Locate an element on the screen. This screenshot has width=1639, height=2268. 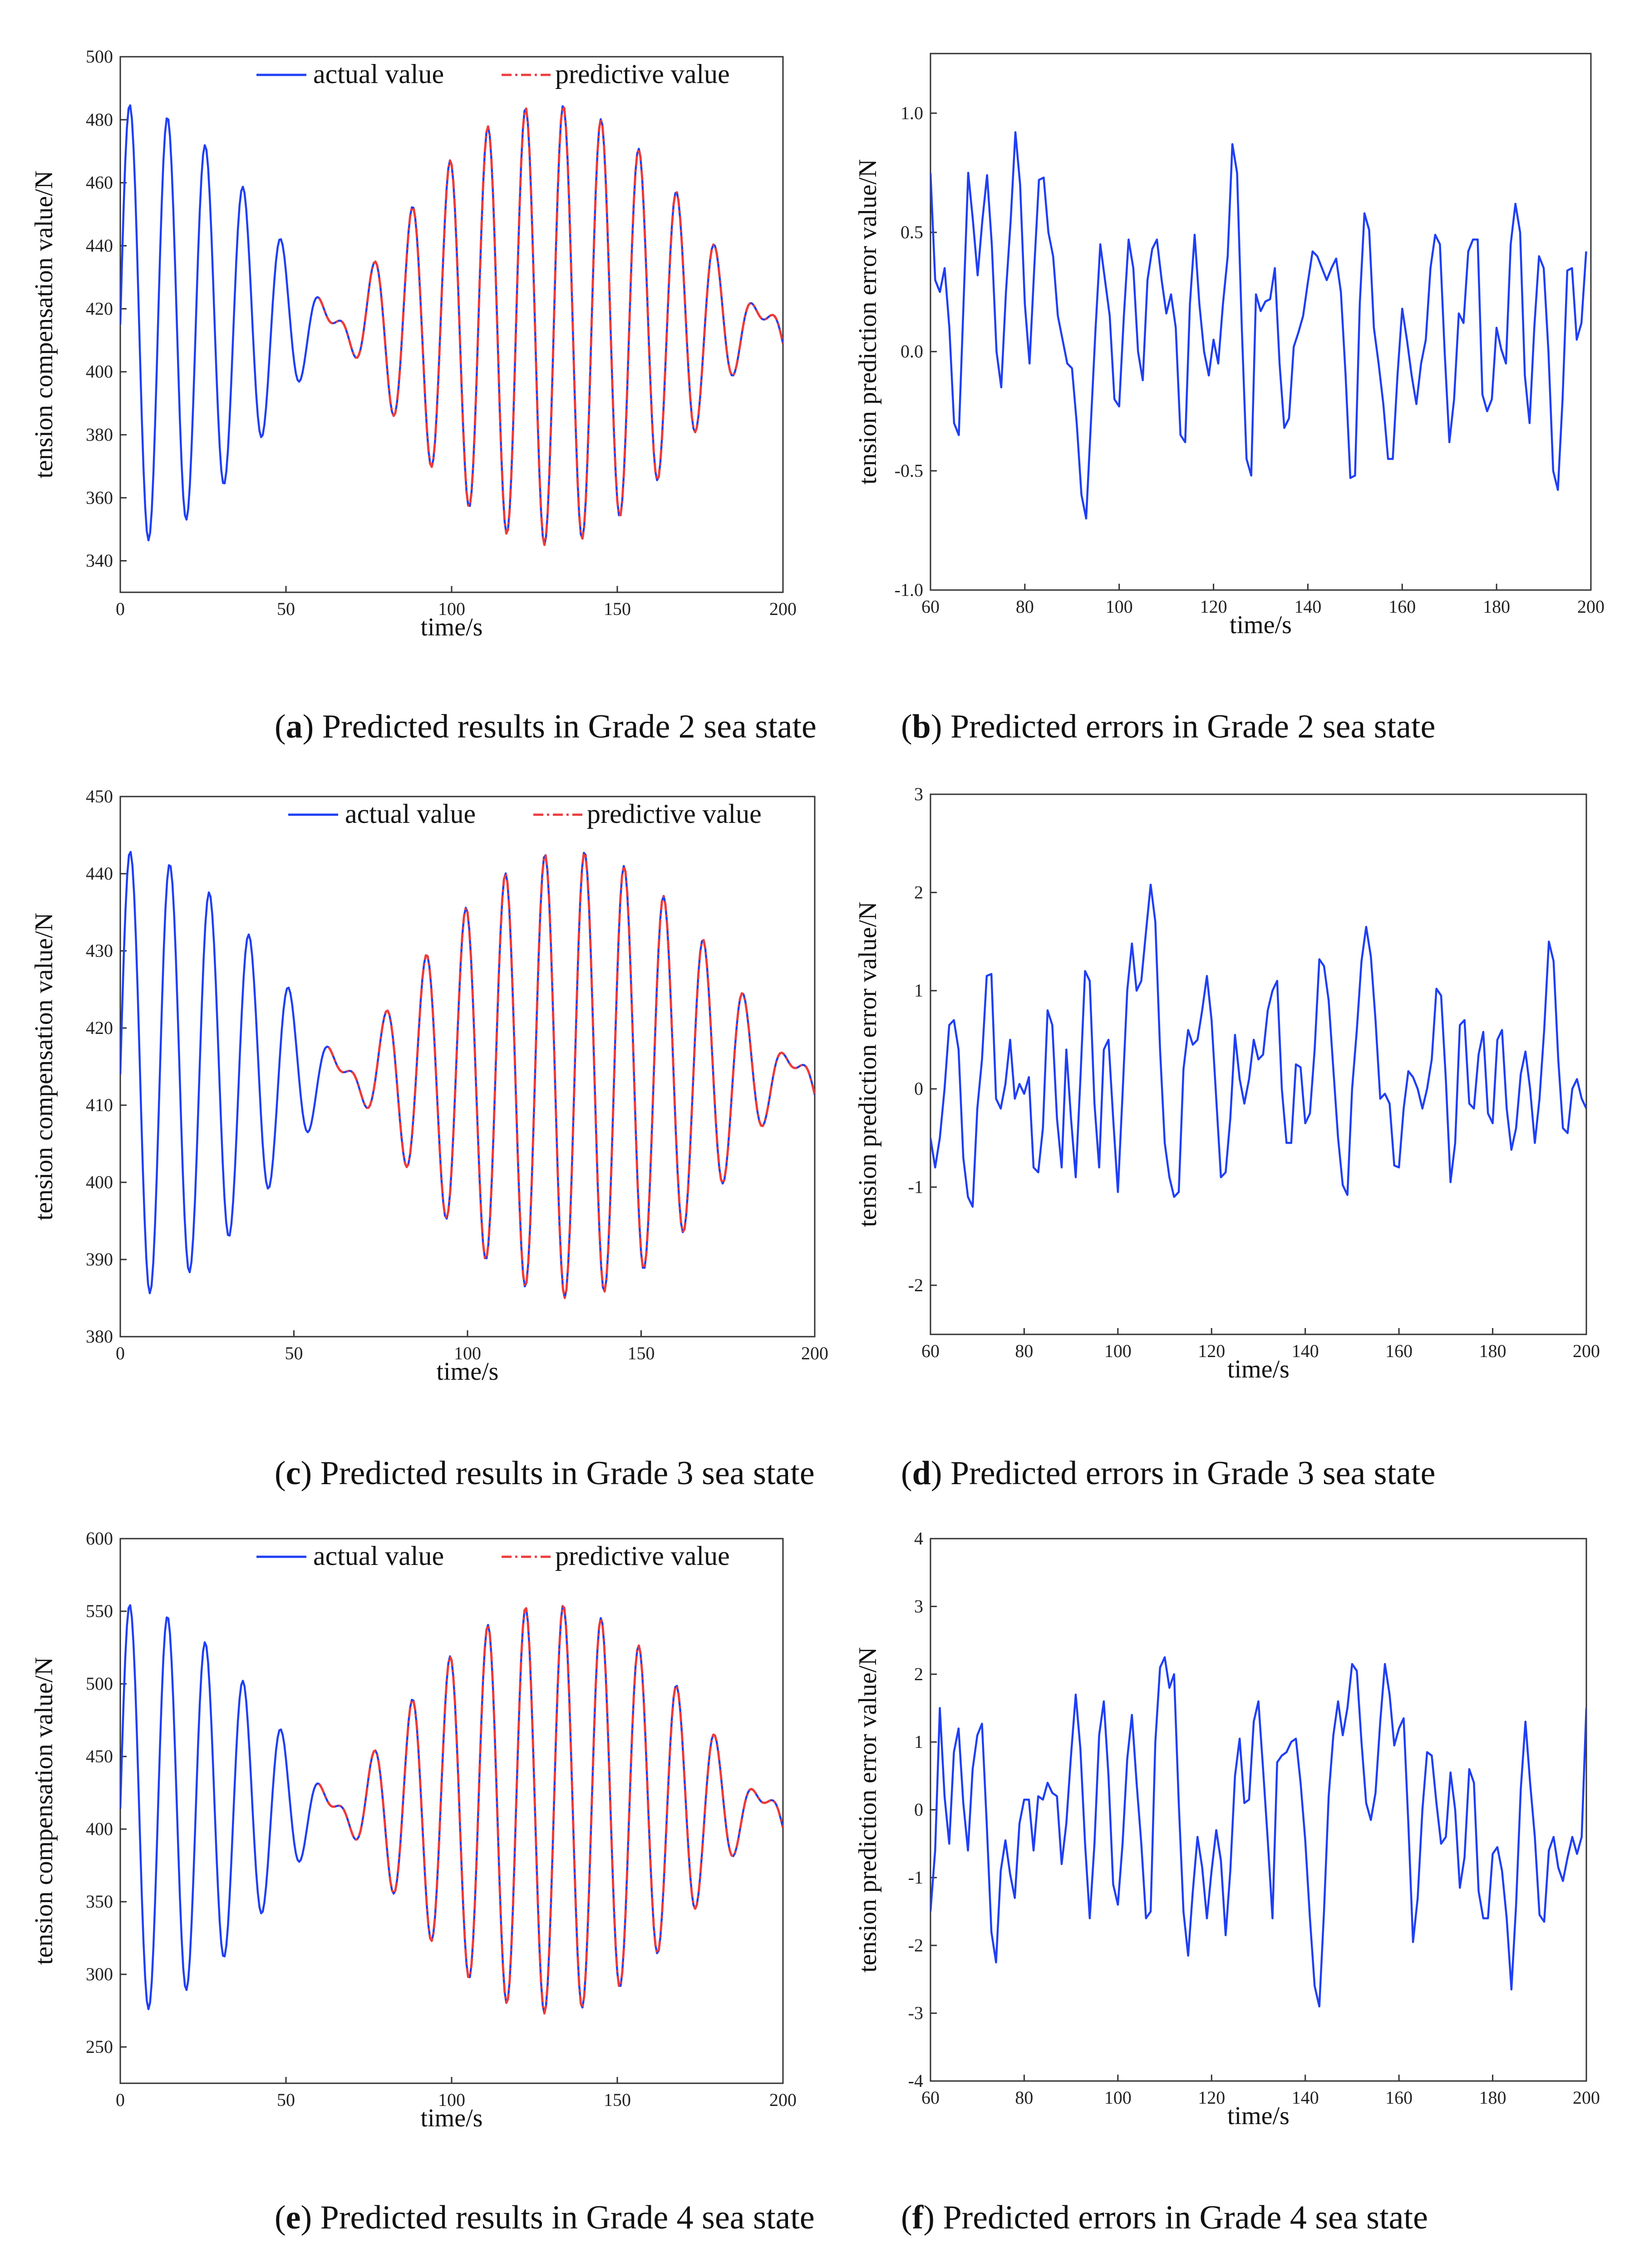
y-tick-label: 420 is located at coordinates (99, 308).